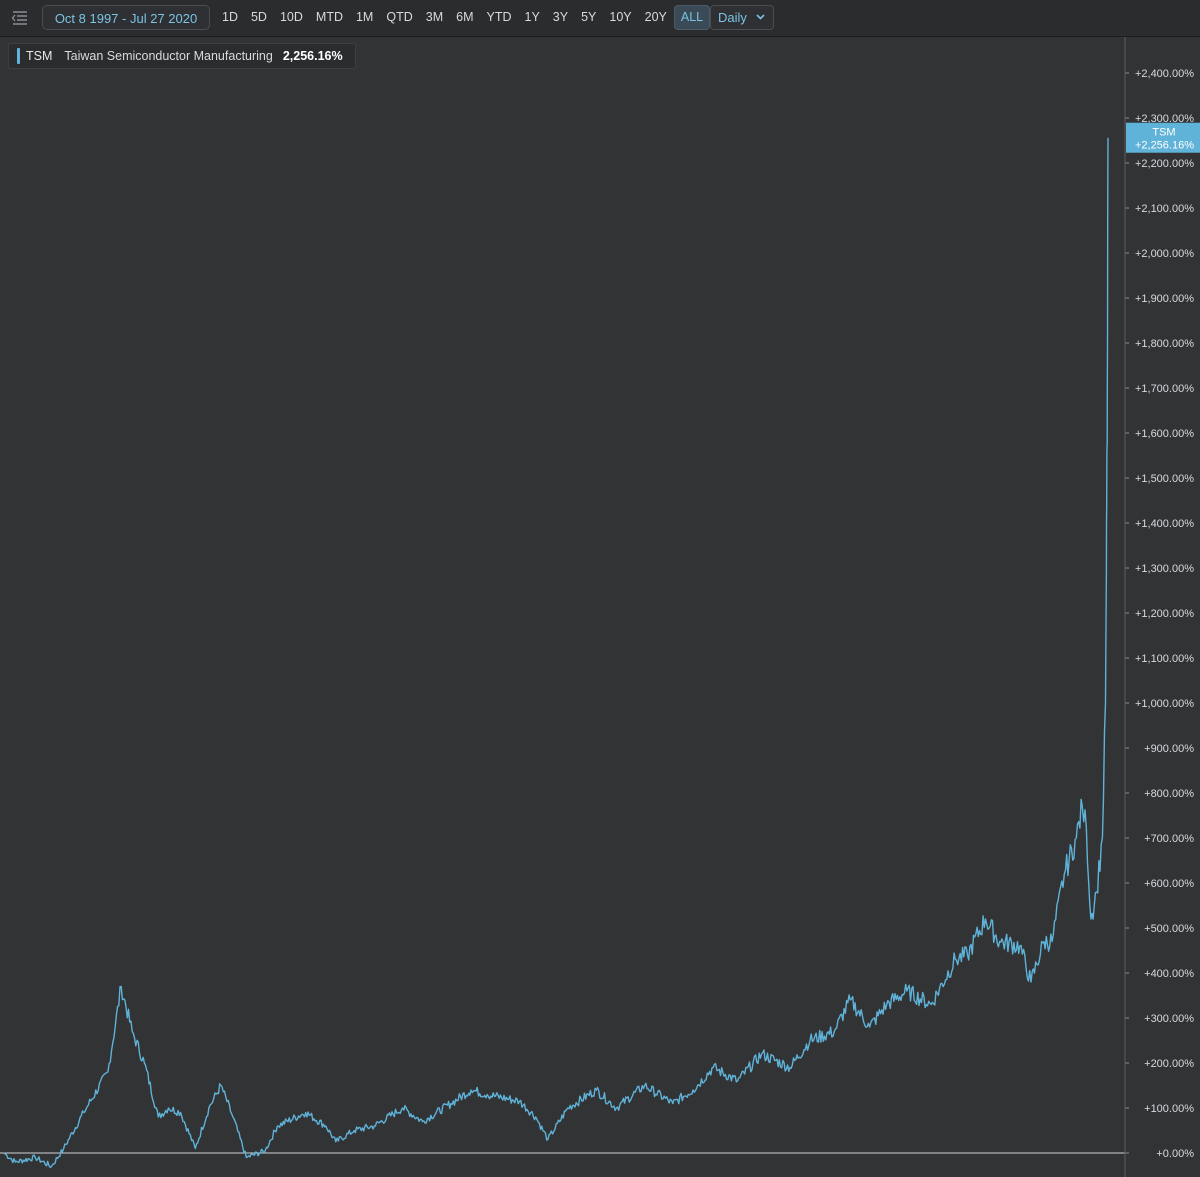  What do you see at coordinates (1163, 133) in the screenshot?
I see `last-value-tag-symbol: TSM` at bounding box center [1163, 133].